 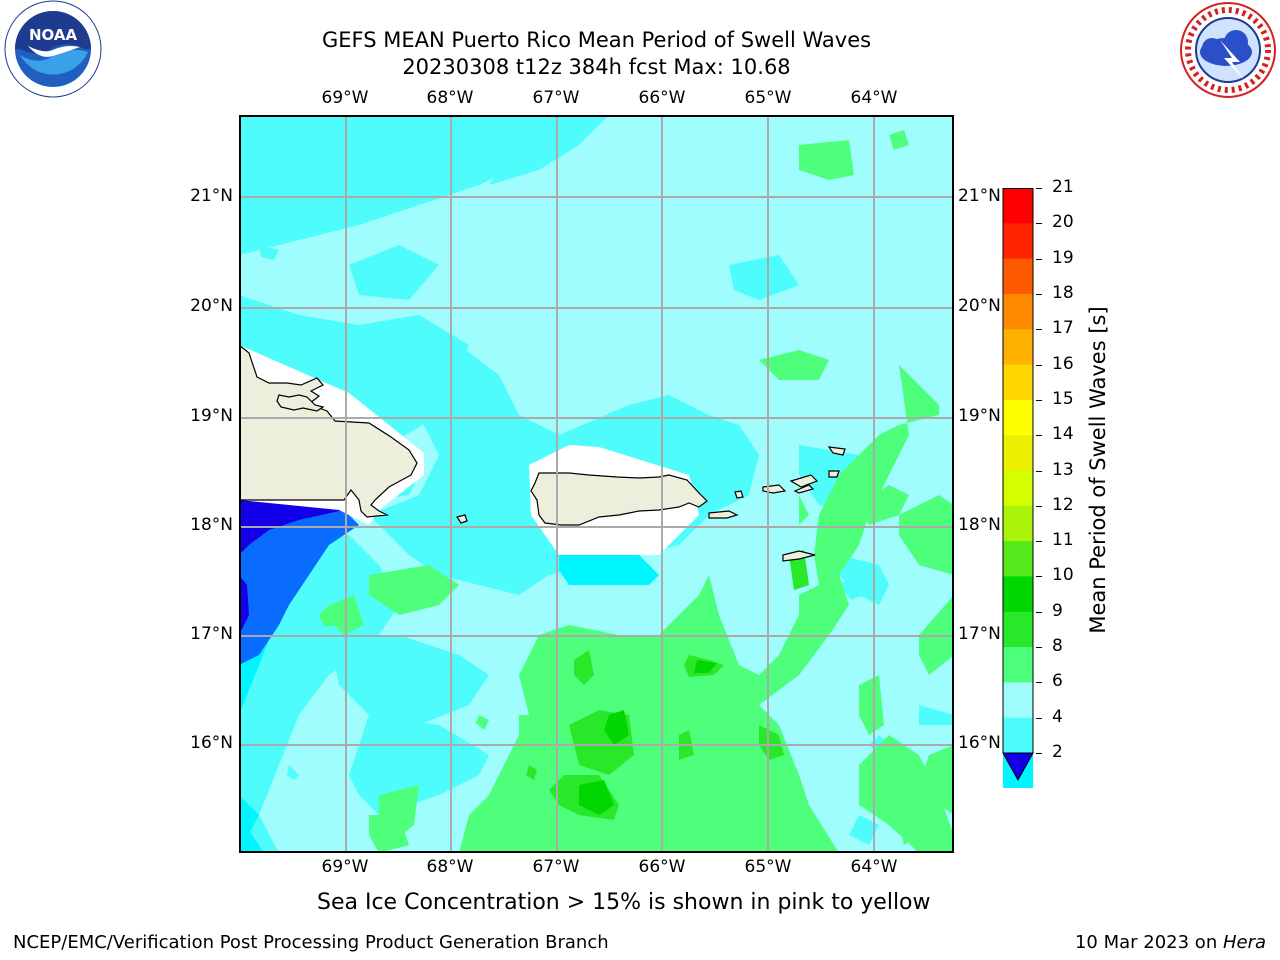 What do you see at coordinates (1063, 504) in the screenshot?
I see `colorbar-tick-label: 12` at bounding box center [1063, 504].